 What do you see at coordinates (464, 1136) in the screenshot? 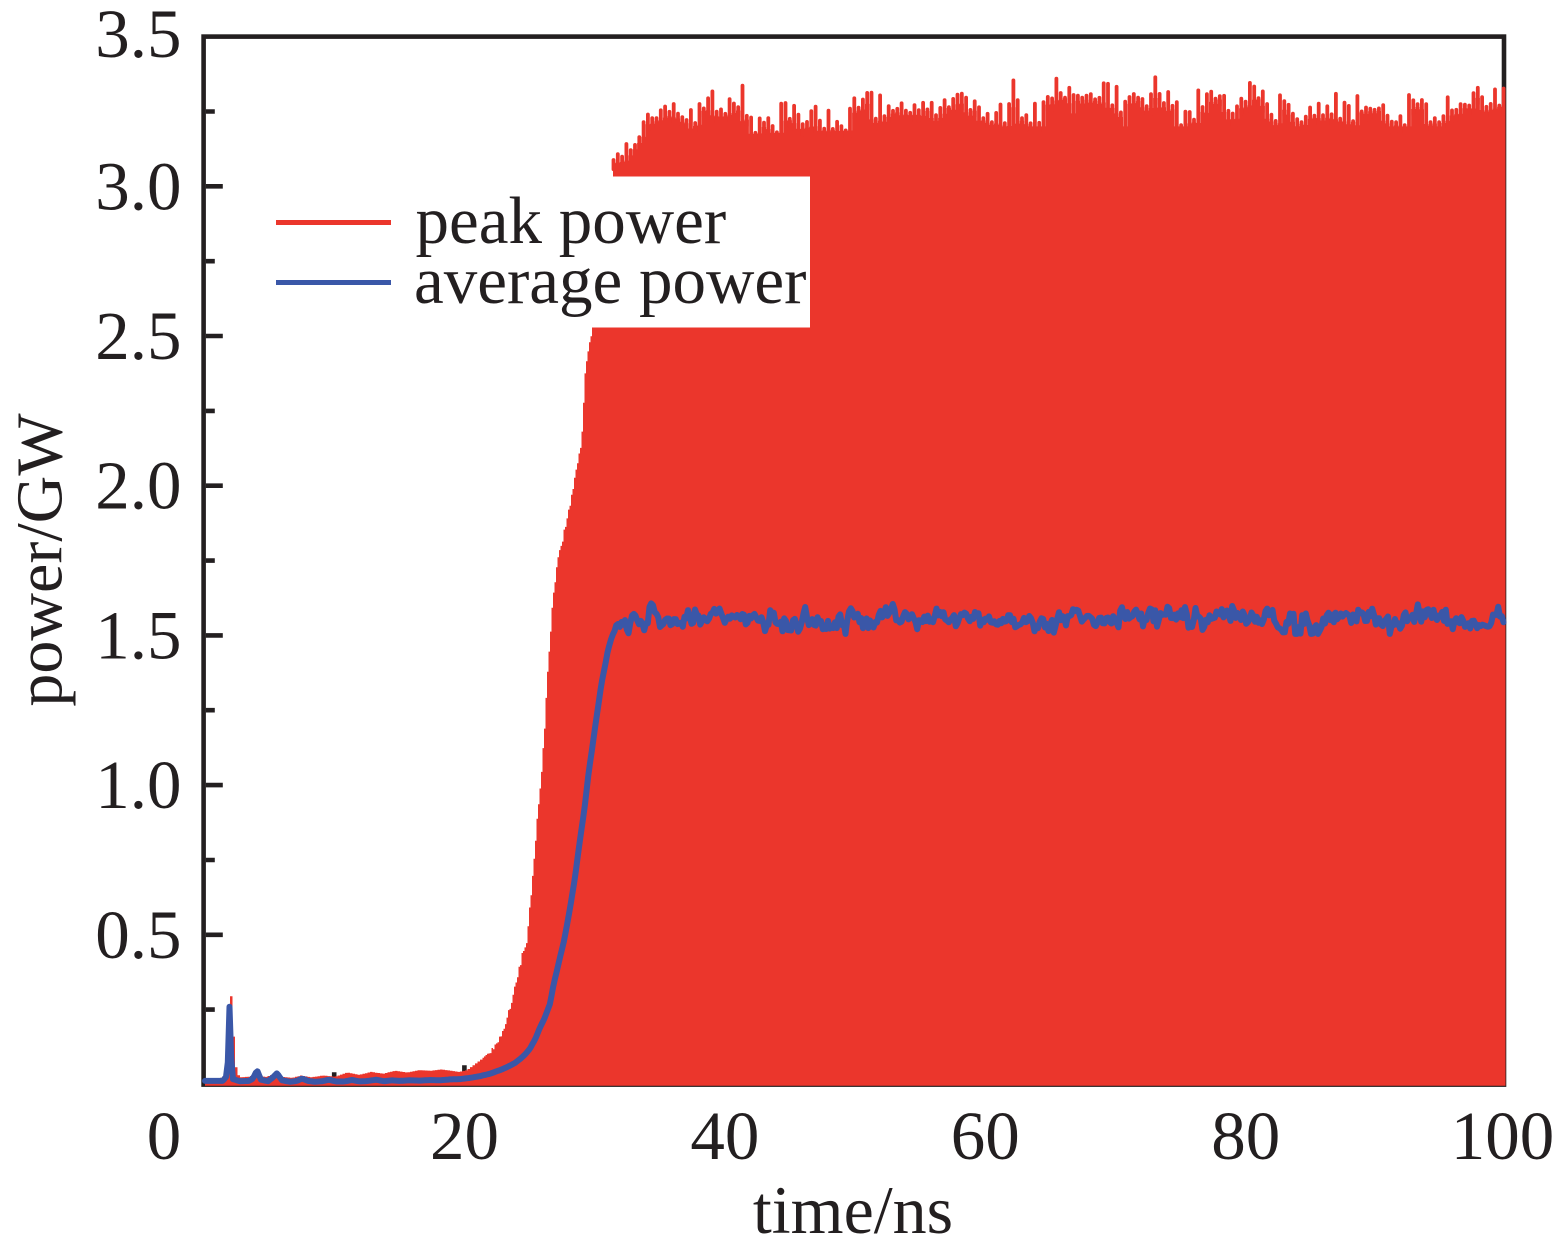
I see `svg-text: 20` at bounding box center [464, 1136].